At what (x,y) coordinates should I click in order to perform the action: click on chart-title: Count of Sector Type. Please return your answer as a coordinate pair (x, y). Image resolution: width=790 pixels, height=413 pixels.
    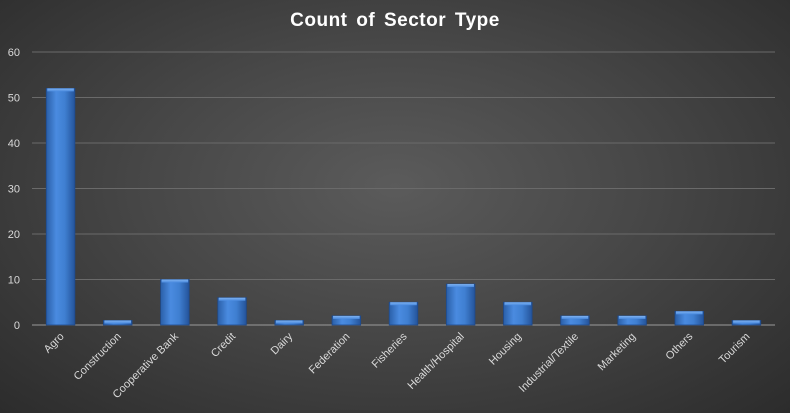
    Looking at the image, I should click on (395, 20).